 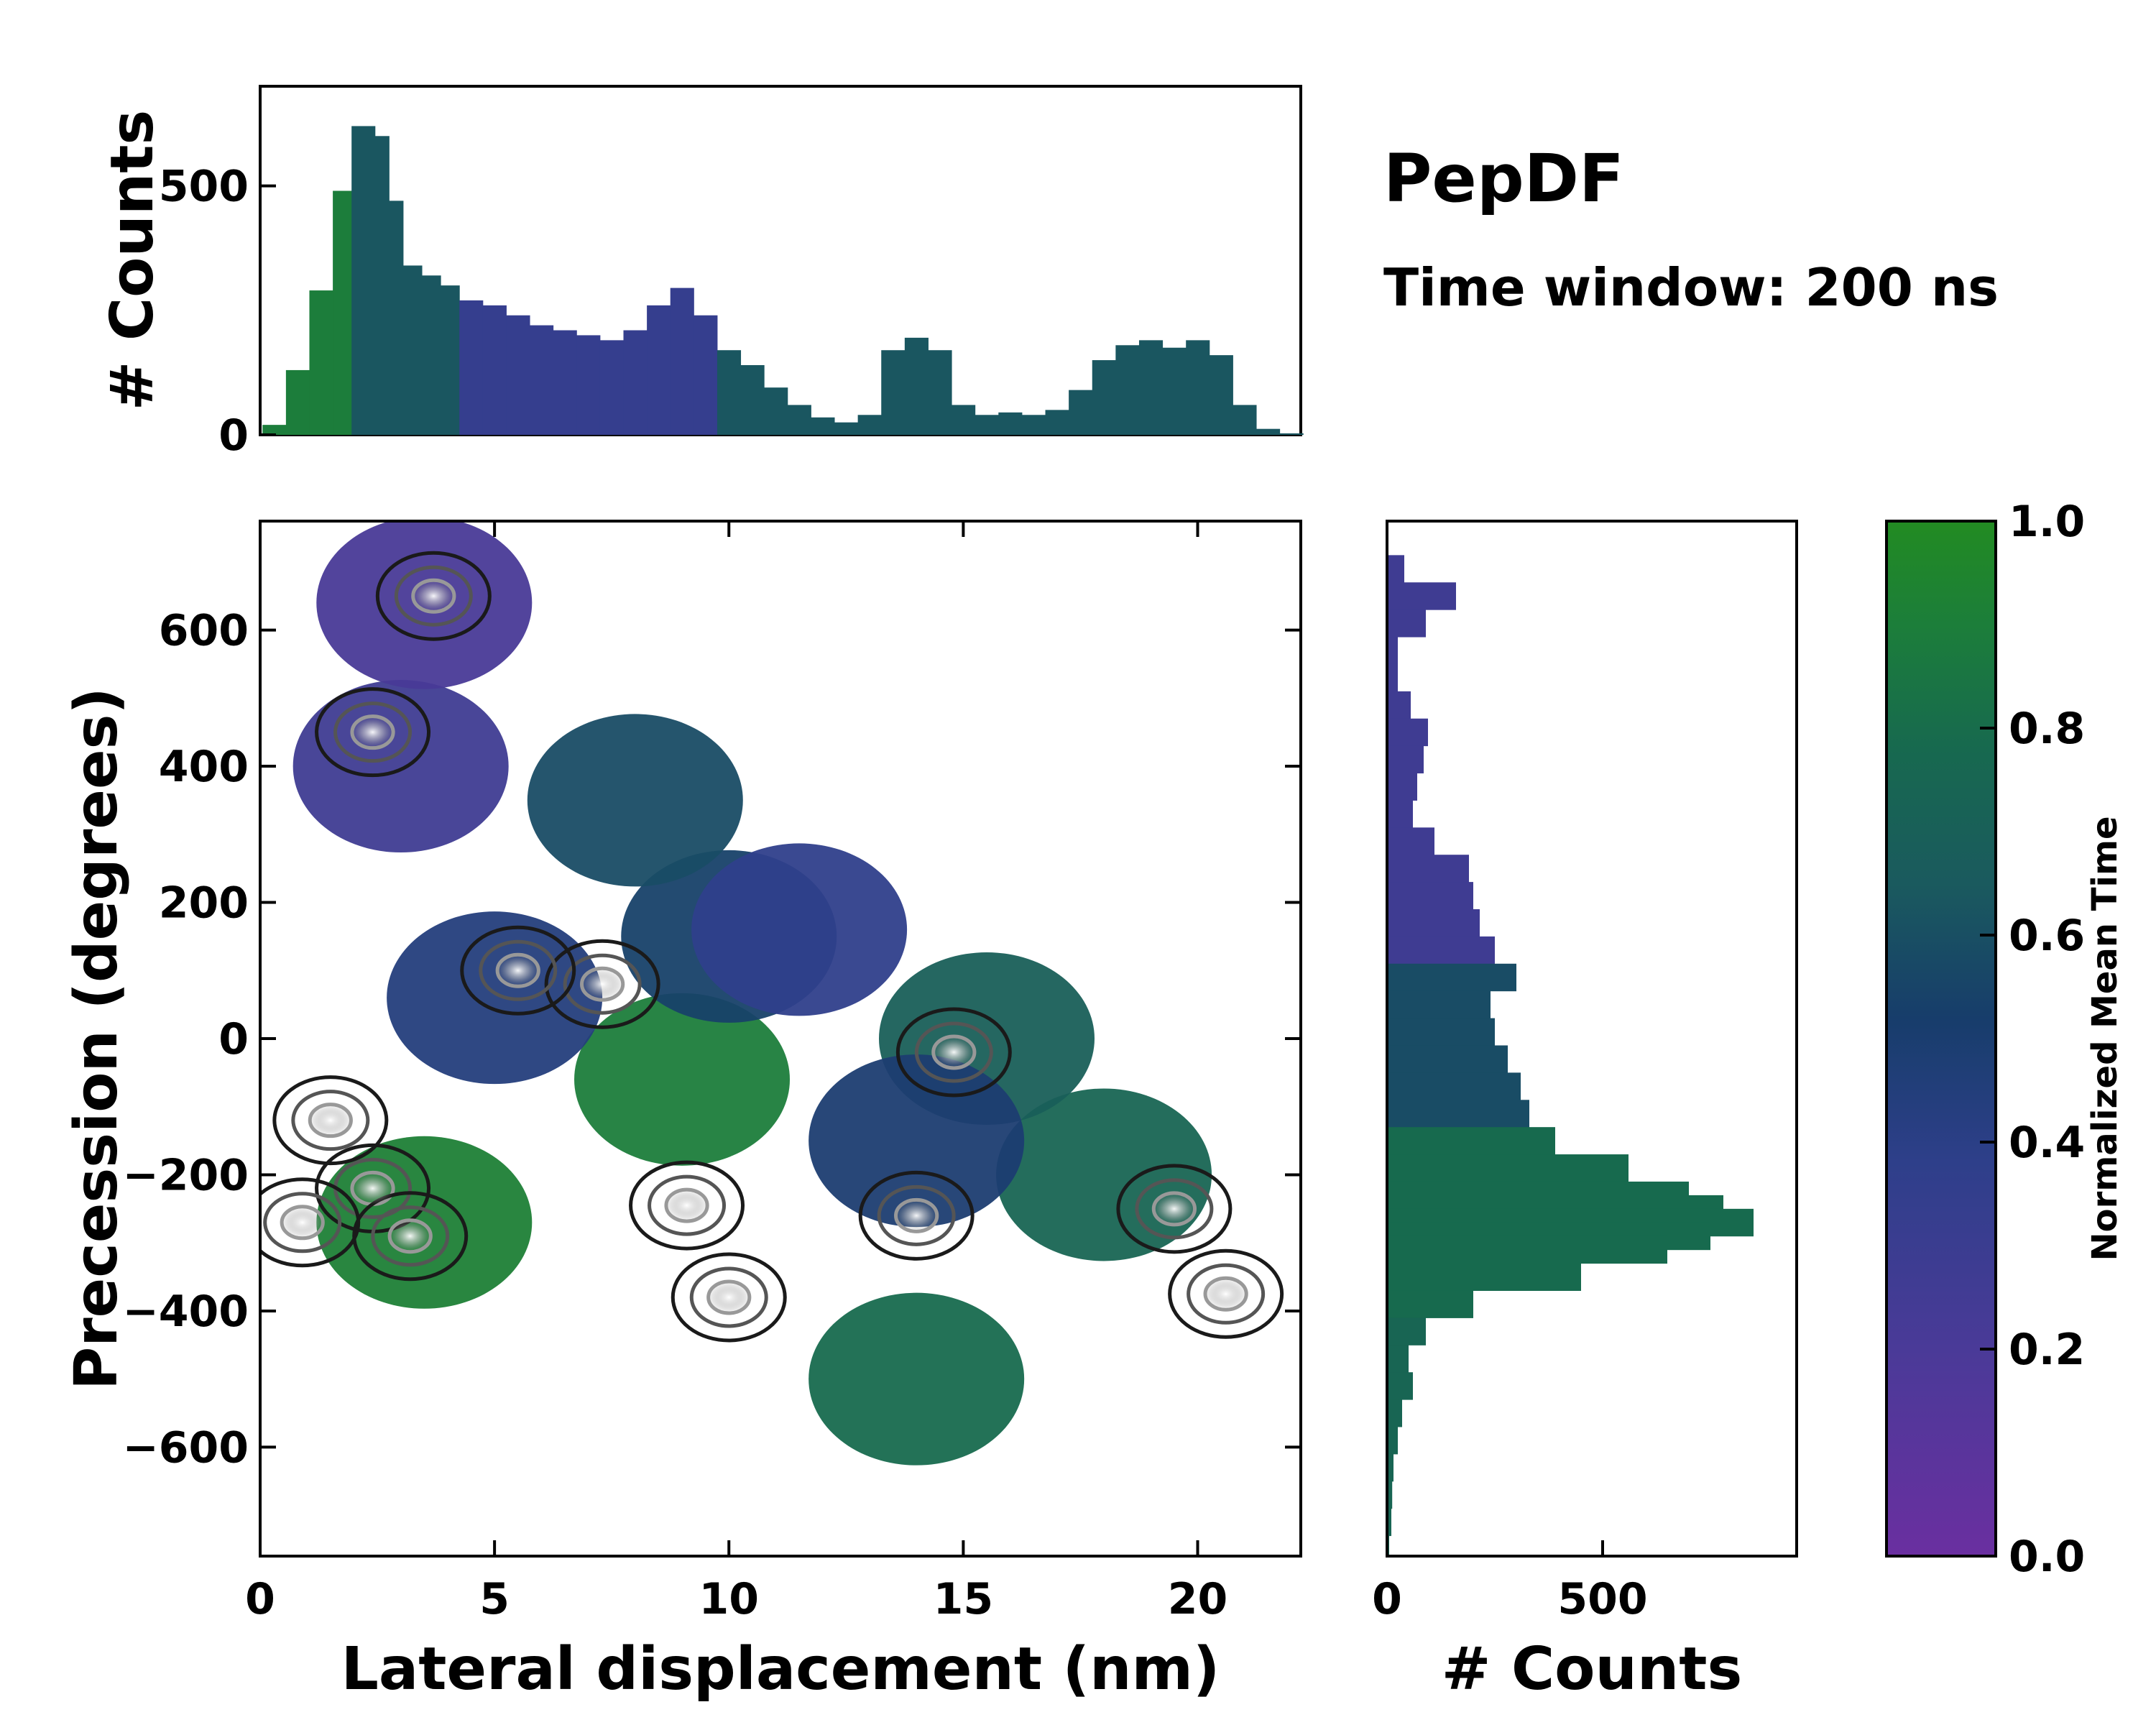 I want to click on colorbar-tick-label: 0.4, so click(x=2047, y=1143).